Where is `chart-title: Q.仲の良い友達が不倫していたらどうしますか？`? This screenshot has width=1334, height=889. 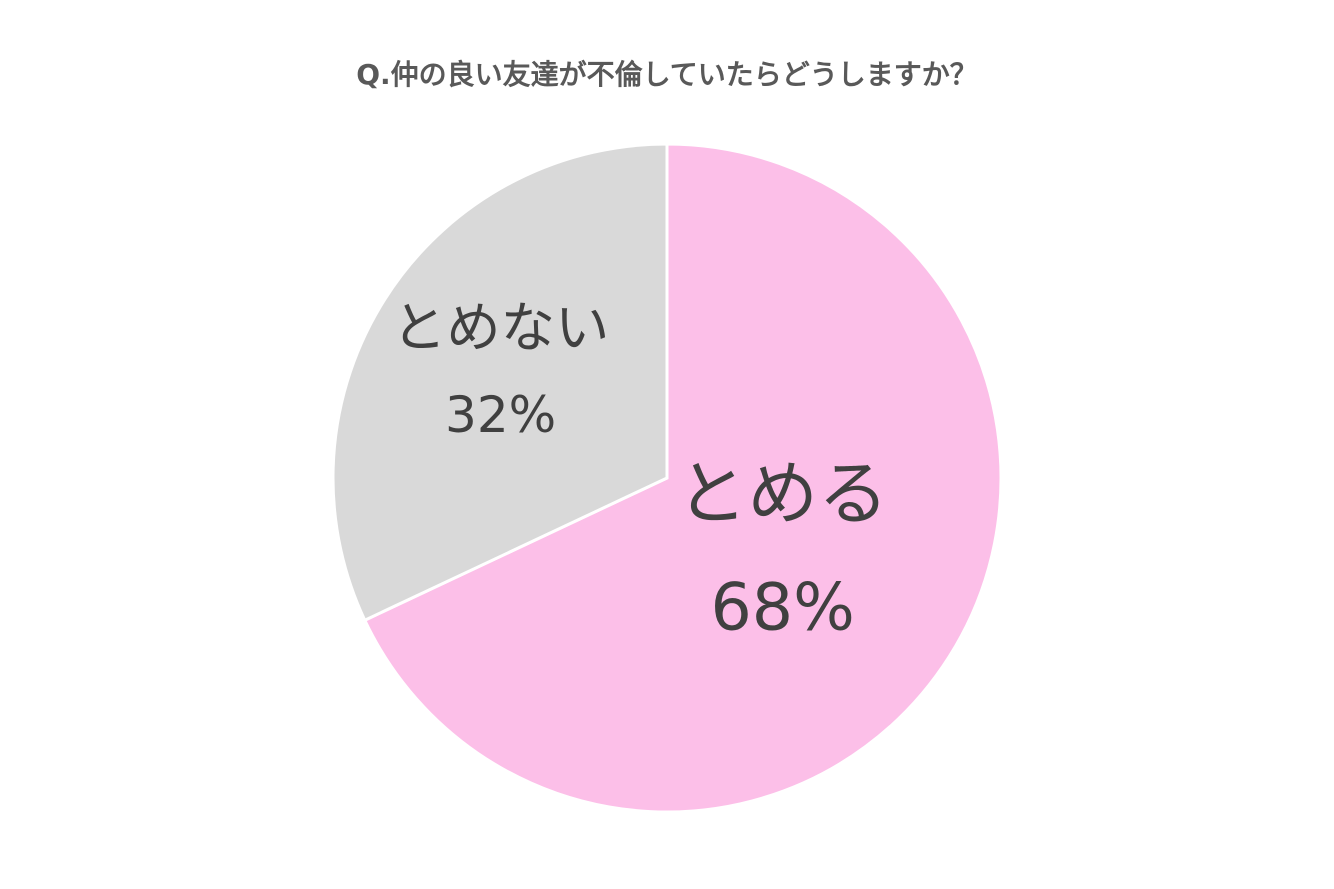
chart-title: Q.仲の良い友達が不倫していたらどうしますか？ is located at coordinates (667, 74).